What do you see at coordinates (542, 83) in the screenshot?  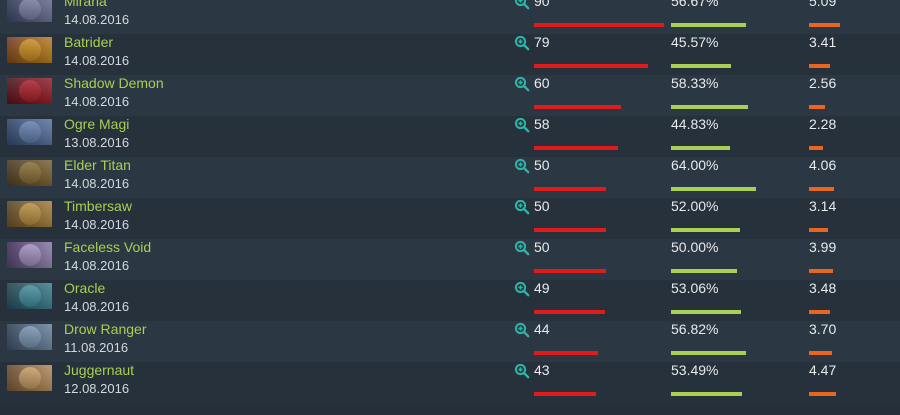 I see `matches-count: 60` at bounding box center [542, 83].